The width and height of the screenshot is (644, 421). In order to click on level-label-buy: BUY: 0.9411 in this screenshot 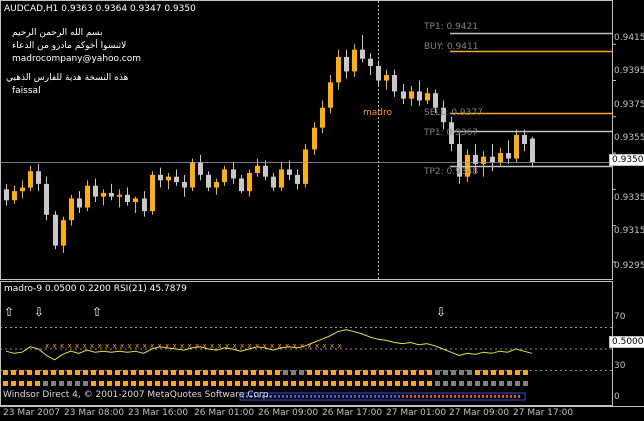, I will do `click(451, 47)`.